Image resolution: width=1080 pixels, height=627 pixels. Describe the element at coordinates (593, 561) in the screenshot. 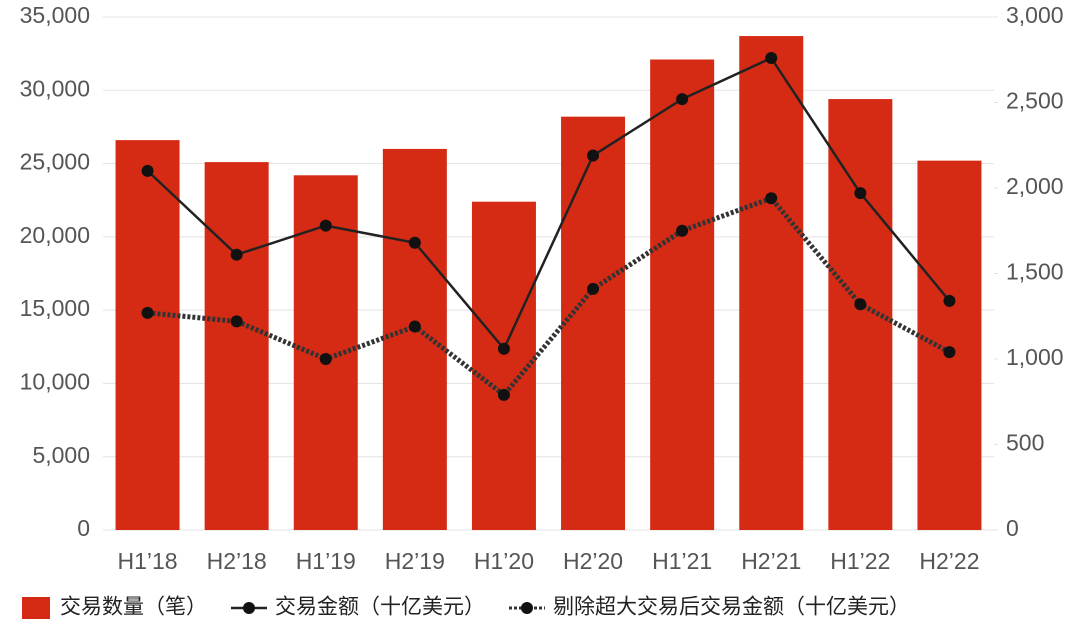

I see `x-tick-label: H2’20` at that location.